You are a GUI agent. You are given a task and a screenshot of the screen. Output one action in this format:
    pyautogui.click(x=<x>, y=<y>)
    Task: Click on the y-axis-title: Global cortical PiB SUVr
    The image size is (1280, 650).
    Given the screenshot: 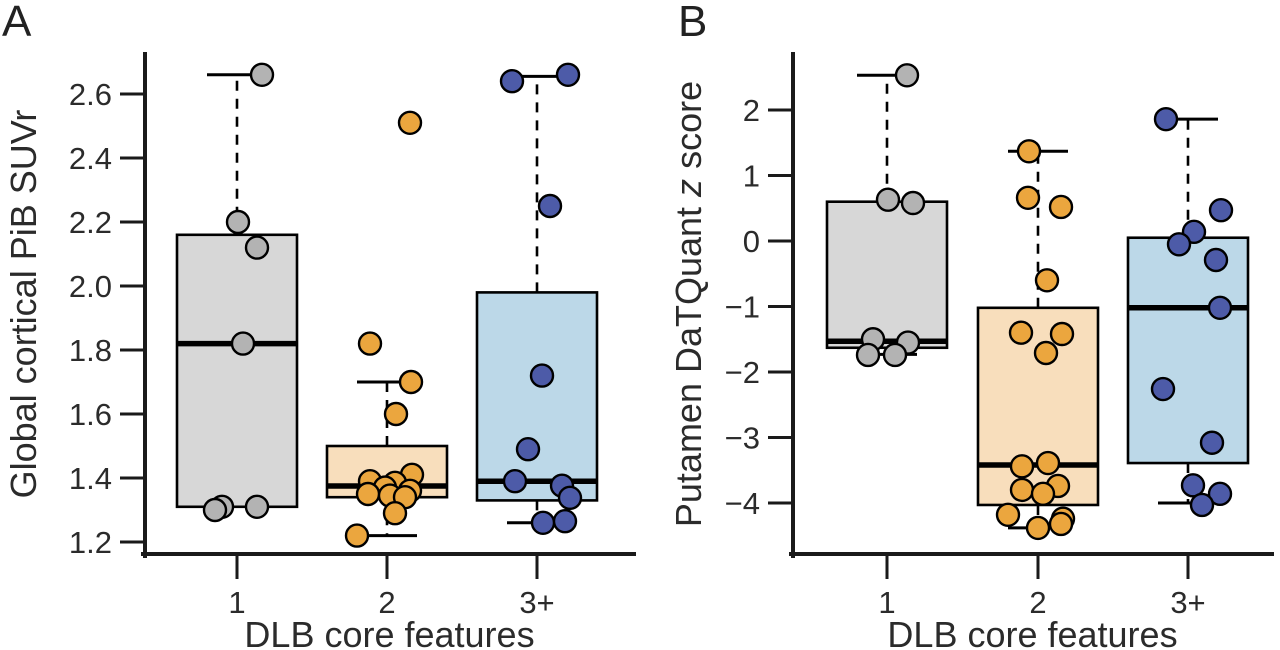 What is the action you would take?
    pyautogui.click(x=23, y=304)
    